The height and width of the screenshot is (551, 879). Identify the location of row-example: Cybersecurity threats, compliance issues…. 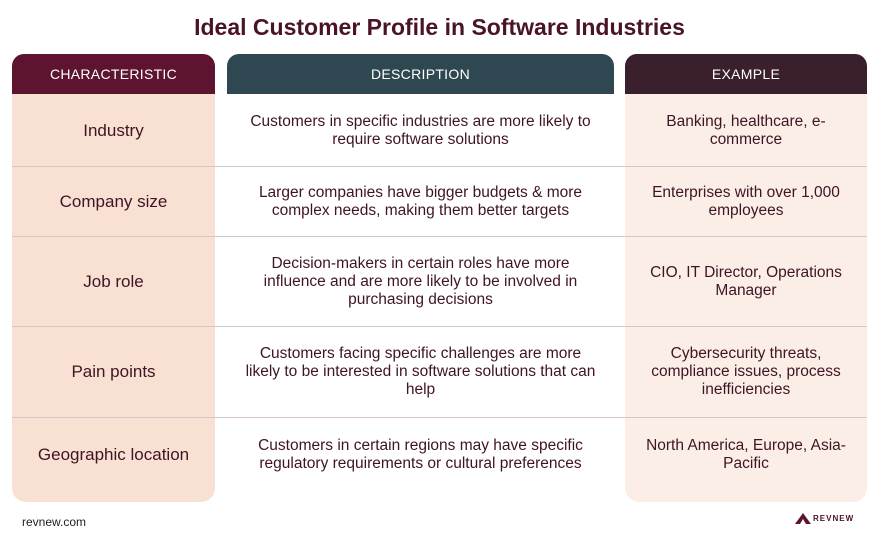
(746, 371).